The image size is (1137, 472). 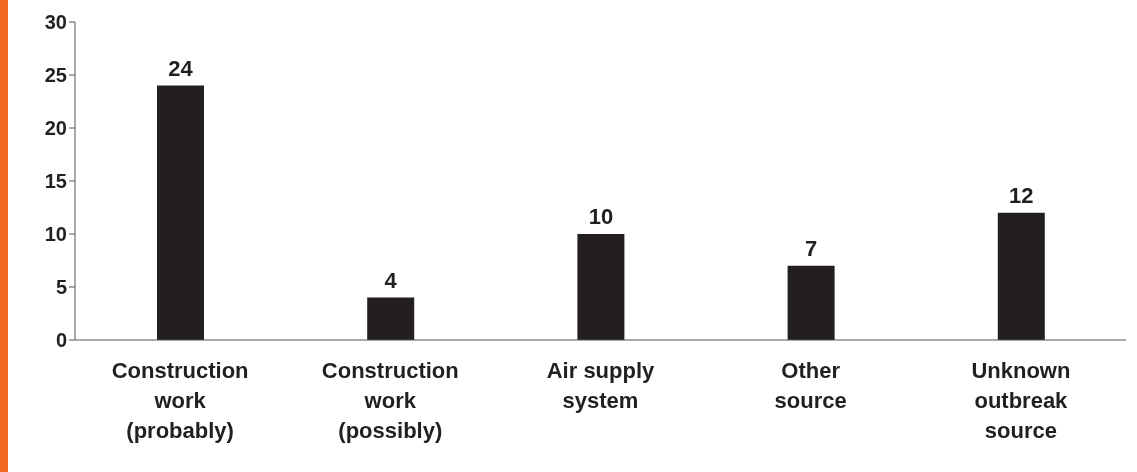 I want to click on data-label: 24, so click(x=181, y=68).